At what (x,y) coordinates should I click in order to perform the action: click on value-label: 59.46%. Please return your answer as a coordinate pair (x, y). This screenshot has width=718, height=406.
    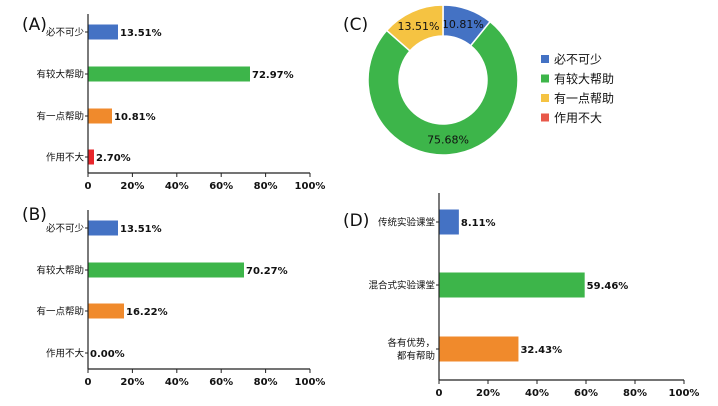
    Looking at the image, I should click on (608, 286).